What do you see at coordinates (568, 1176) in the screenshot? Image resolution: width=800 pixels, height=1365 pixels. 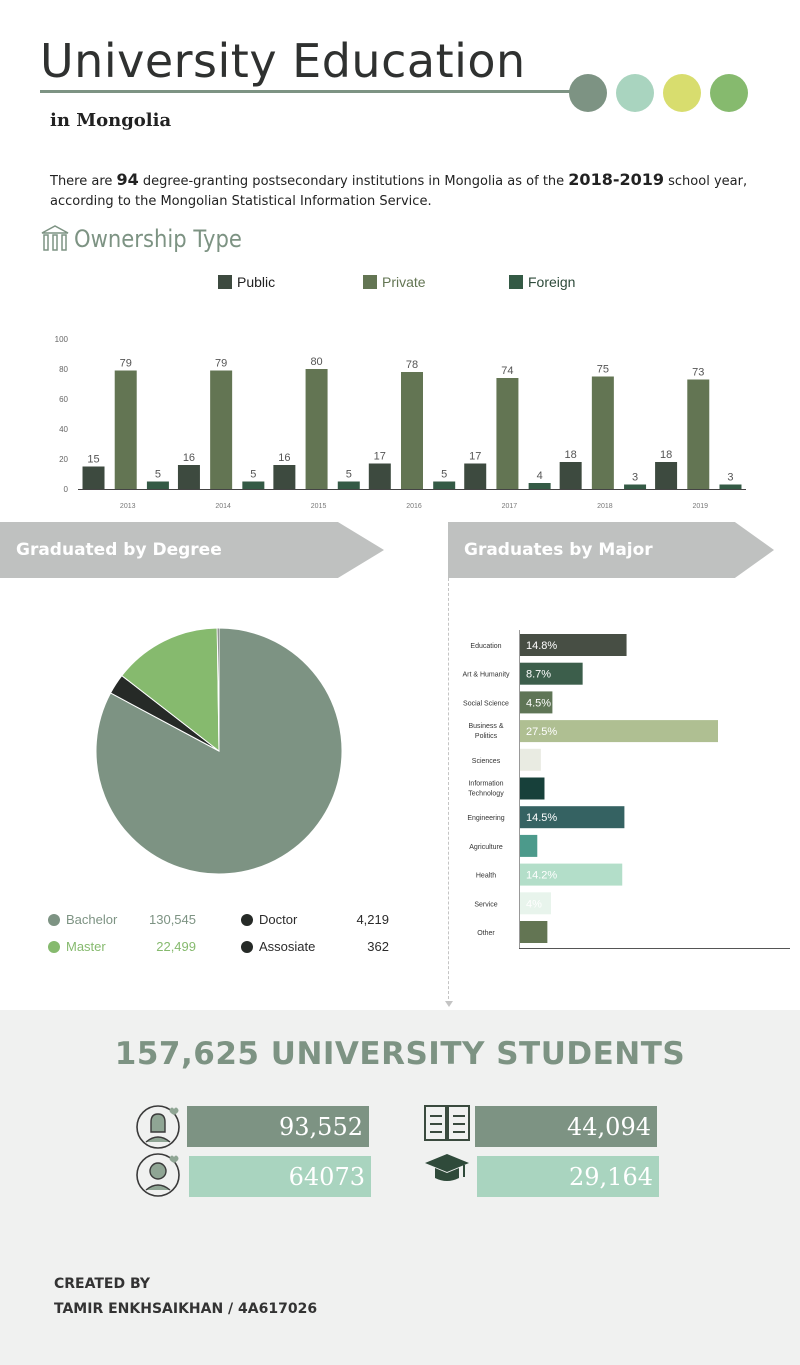 I see `stat-box-cap: 29,164` at bounding box center [568, 1176].